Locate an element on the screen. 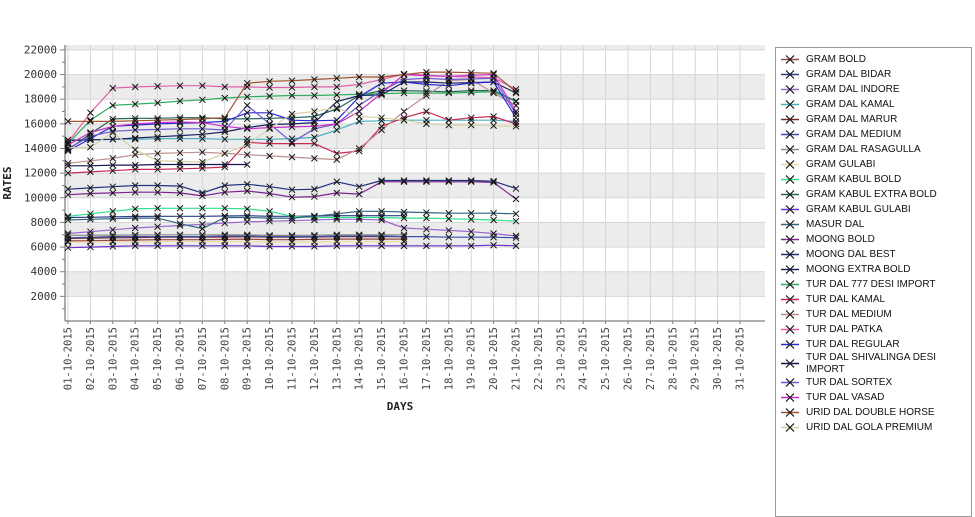 Image resolution: width=975 pixels, height=517 pixels. legend-item: TUR DAL SHIVALINGA DESI IMPORT is located at coordinates (875, 363).